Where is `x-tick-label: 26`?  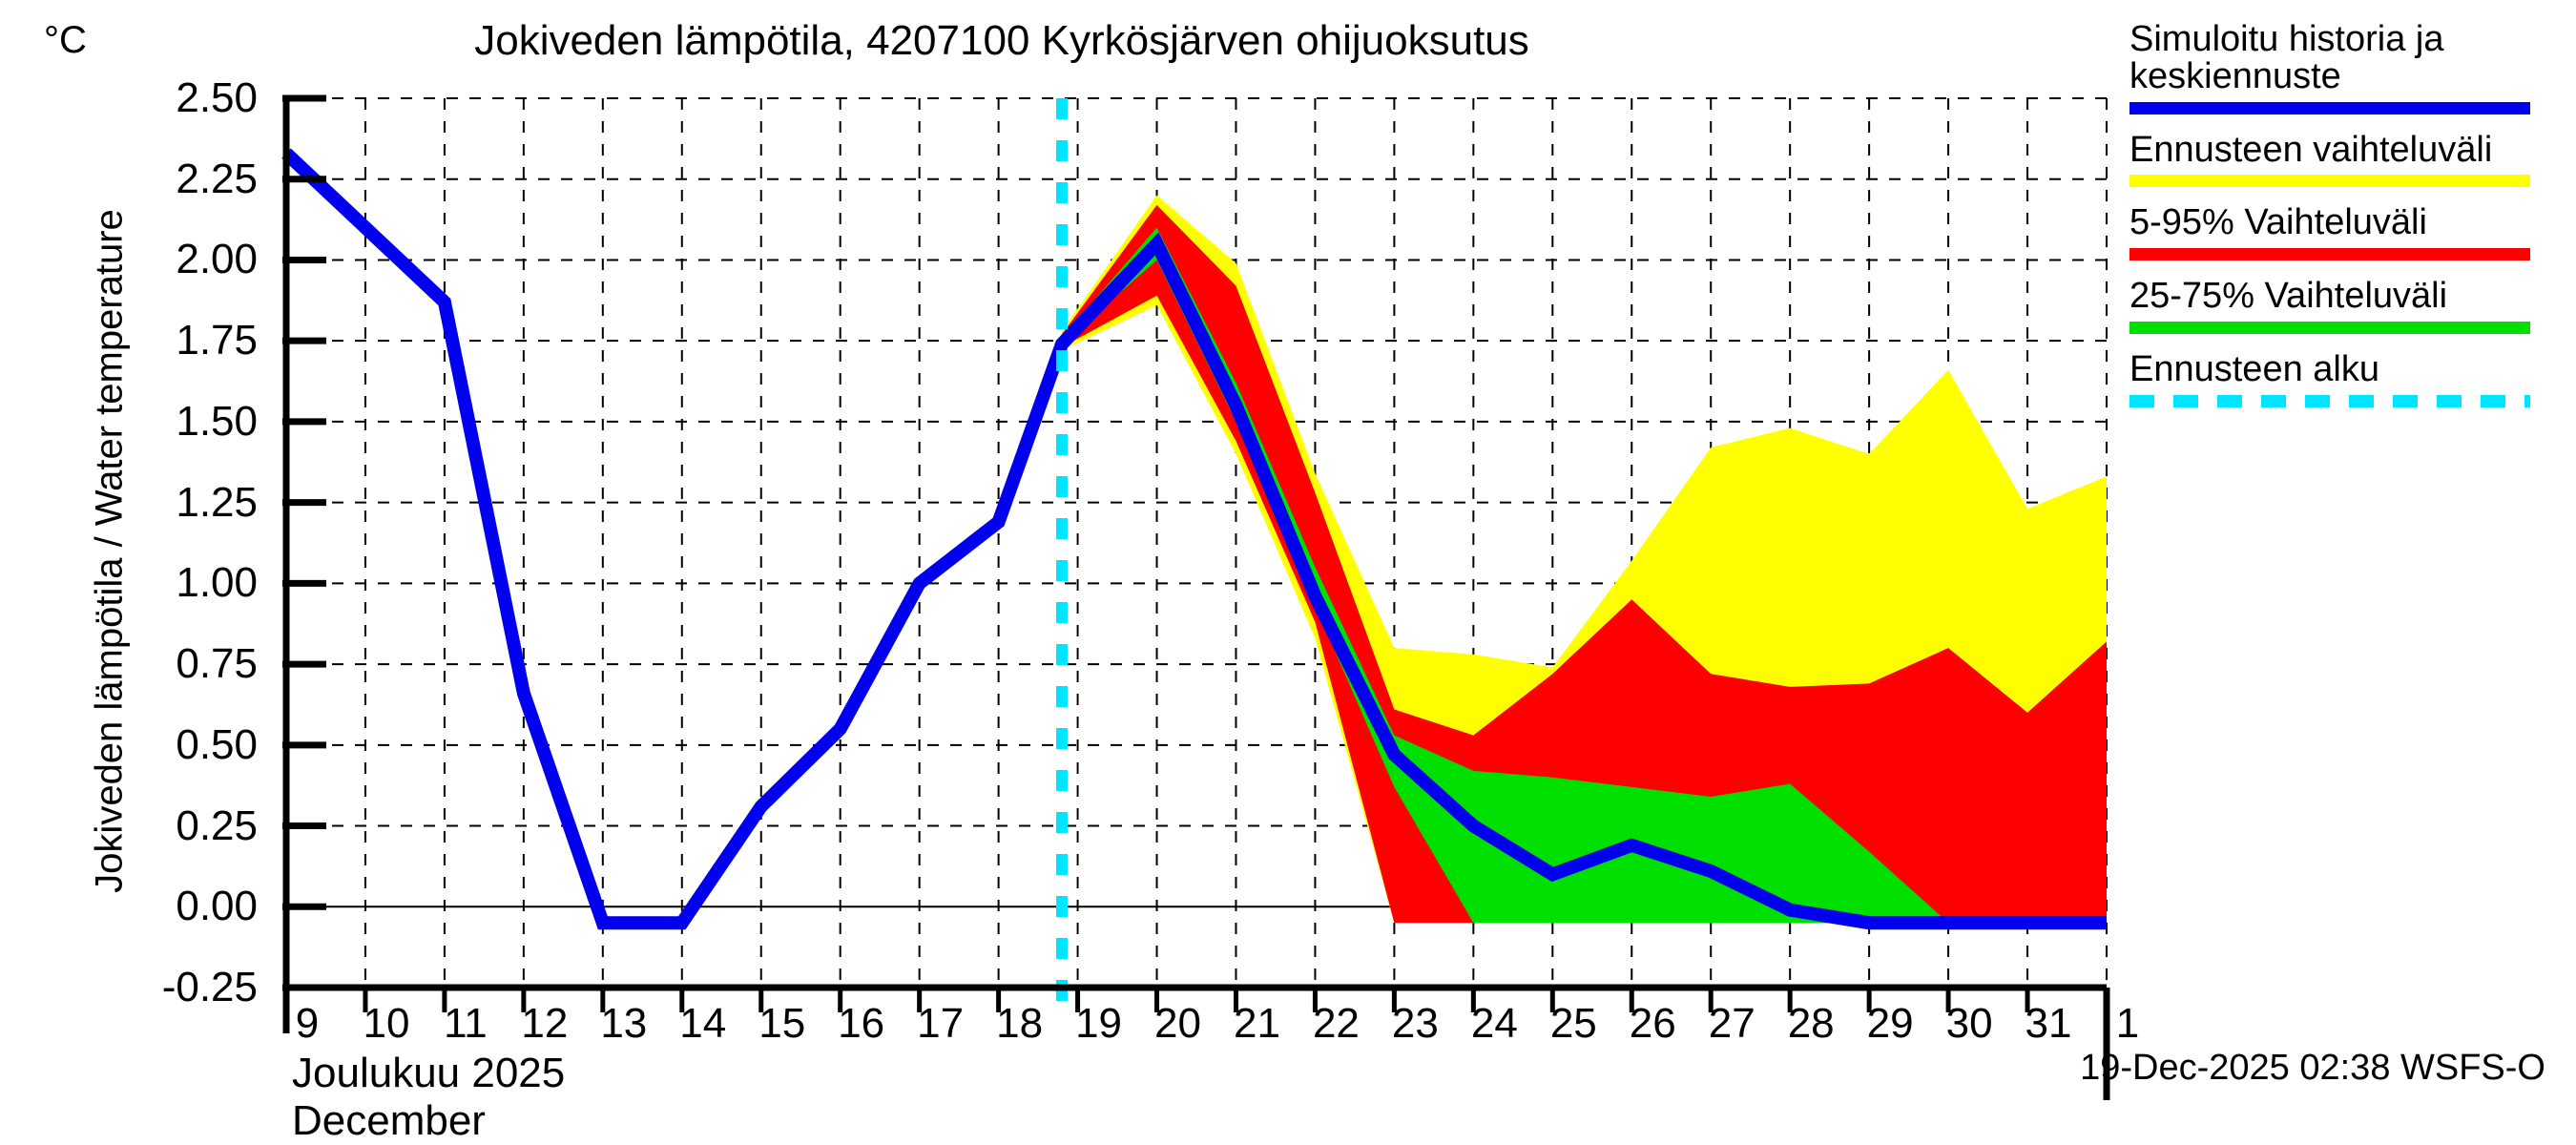
x-tick-label: 26 is located at coordinates (1652, 1023).